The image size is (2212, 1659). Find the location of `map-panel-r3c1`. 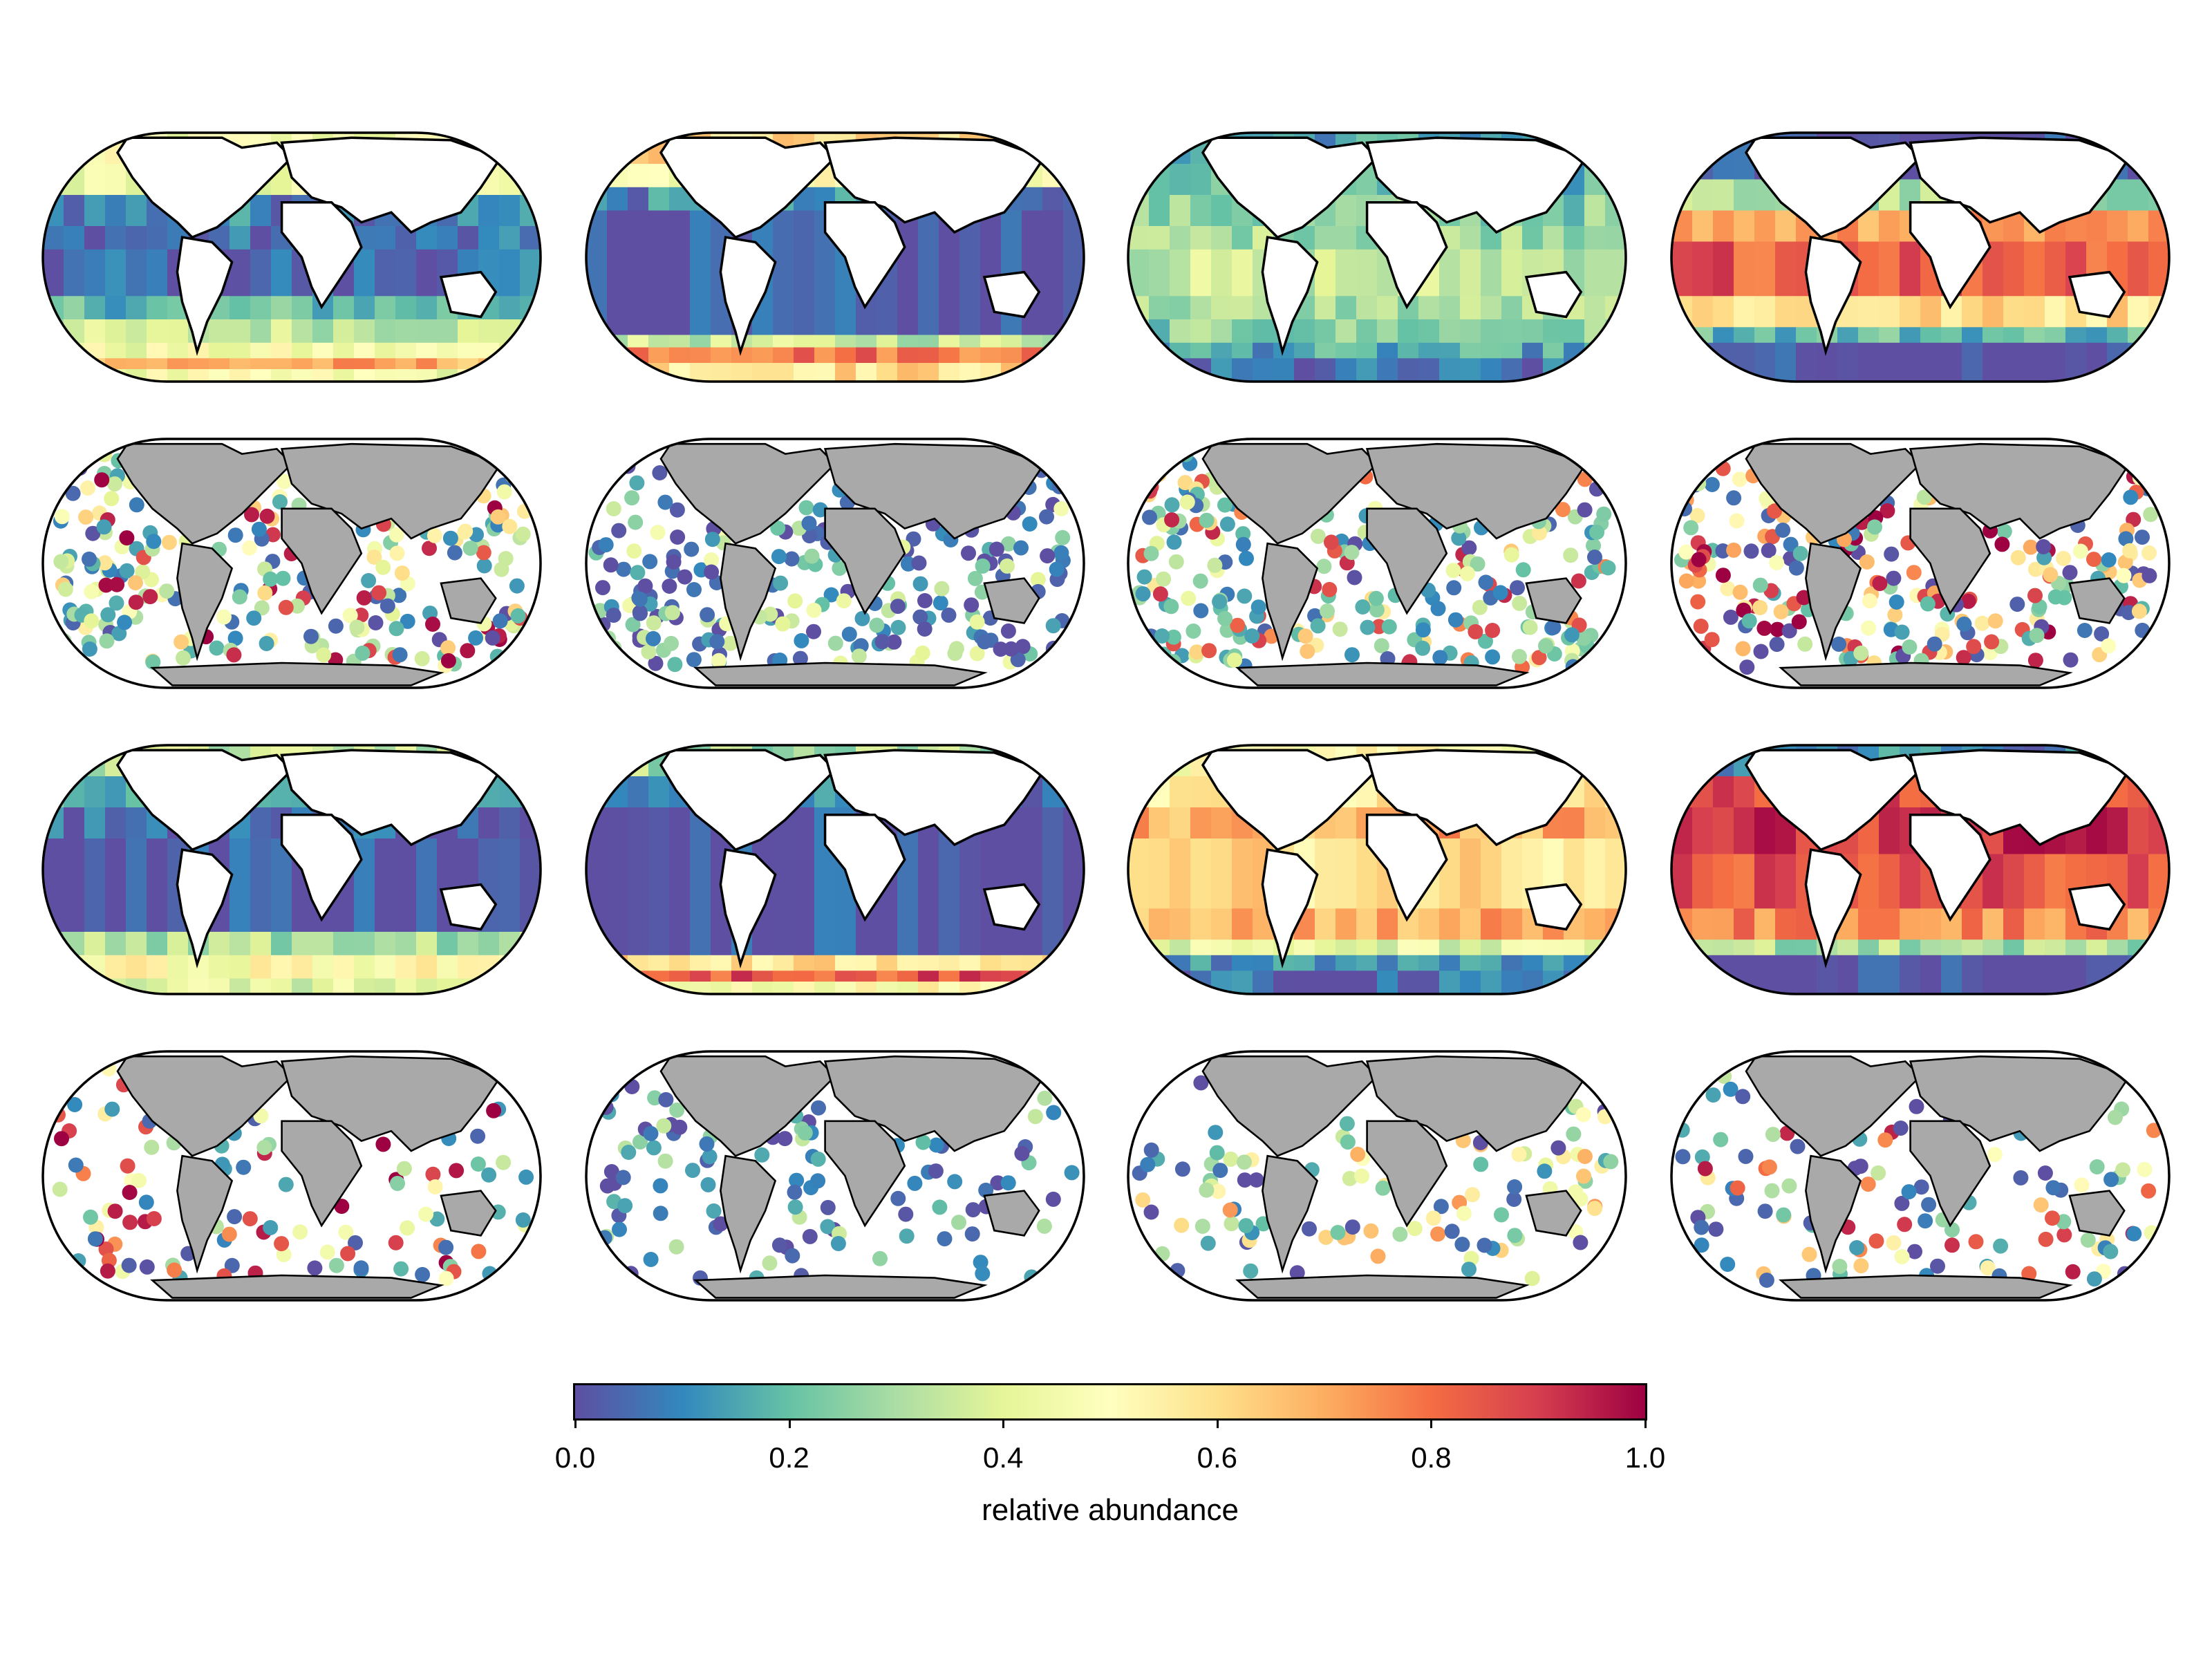

map-panel-r3c1 is located at coordinates (291, 869).